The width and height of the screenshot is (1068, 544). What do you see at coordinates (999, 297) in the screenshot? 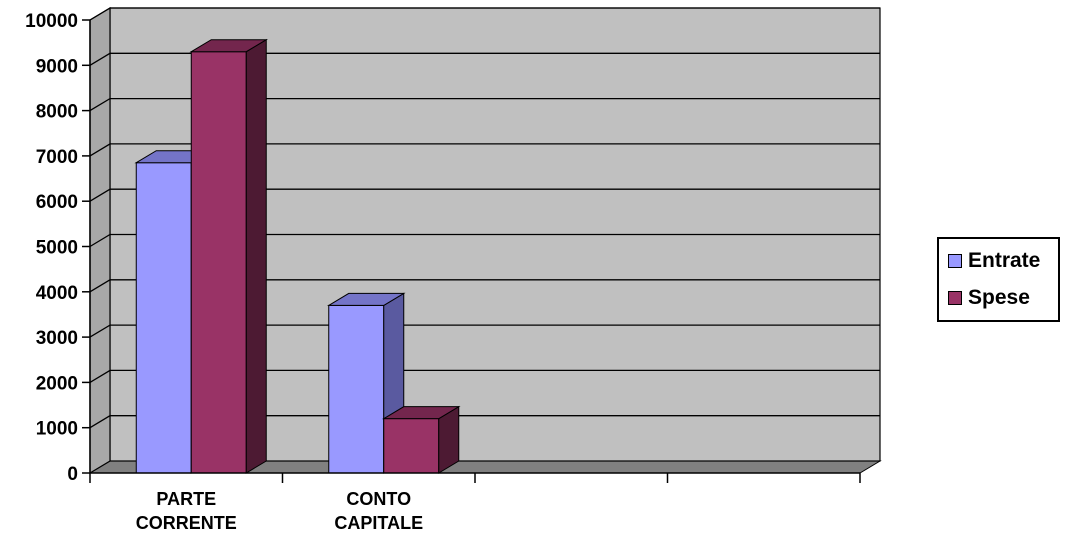
I see `legend-label-spese: Spese` at bounding box center [999, 297].